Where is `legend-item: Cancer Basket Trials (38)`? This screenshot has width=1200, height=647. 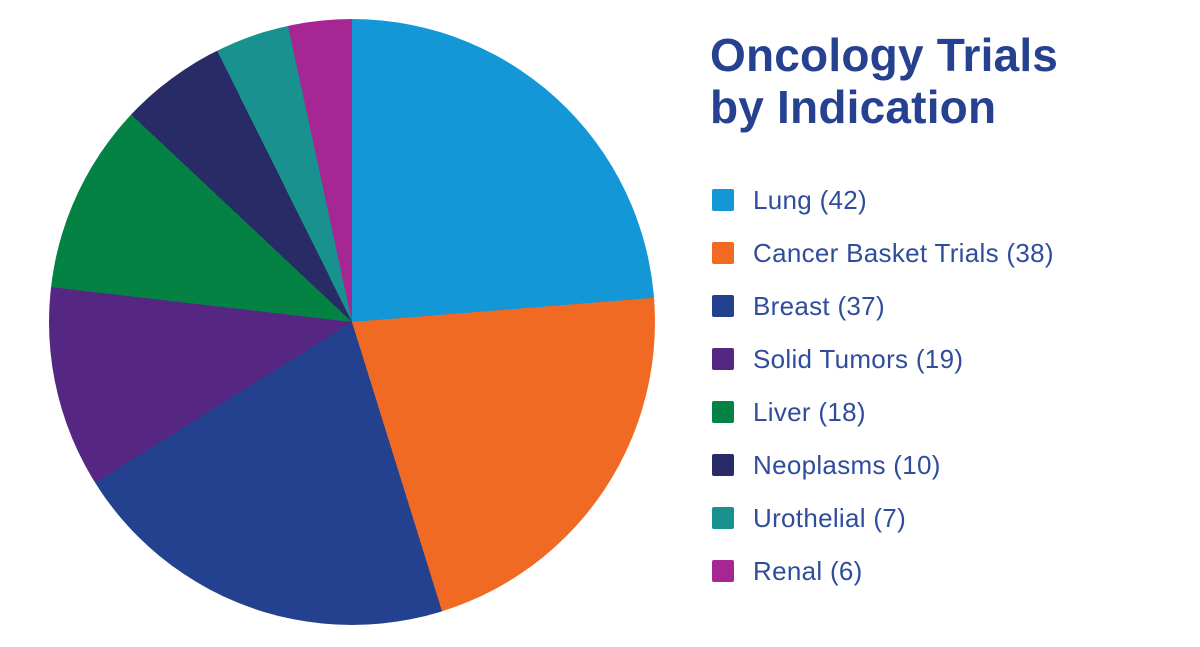
legend-item: Cancer Basket Trials (38) is located at coordinates (952, 252).